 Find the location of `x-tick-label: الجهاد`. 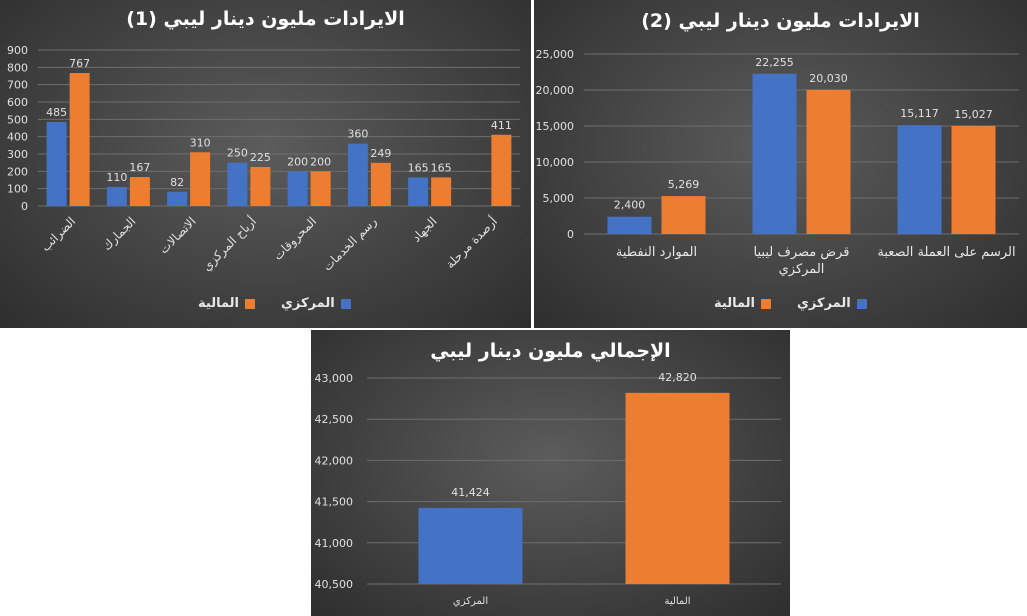

x-tick-label: الجهاد is located at coordinates (424, 229).